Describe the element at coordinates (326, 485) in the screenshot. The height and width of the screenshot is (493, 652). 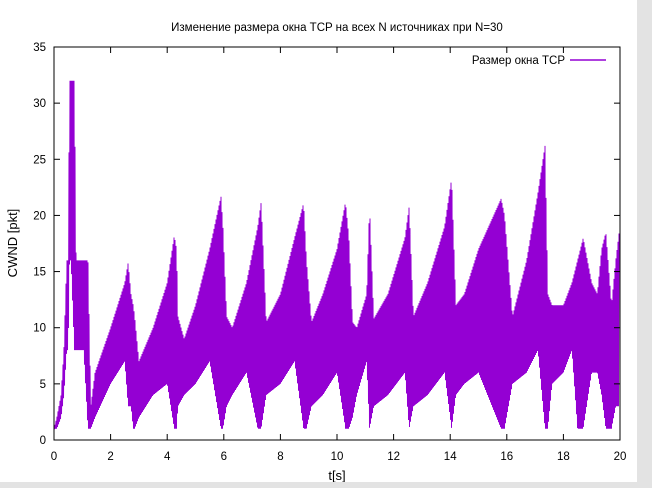
I see `window-edge-bottom` at that location.